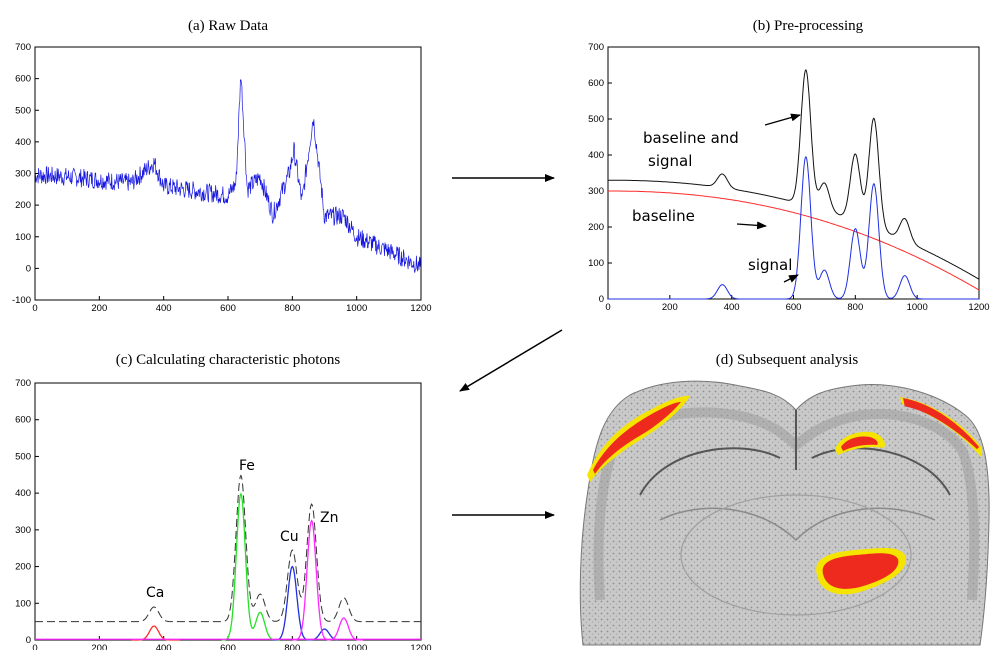  What do you see at coordinates (155, 593) in the screenshot?
I see `label-ca: Ca` at bounding box center [155, 593].